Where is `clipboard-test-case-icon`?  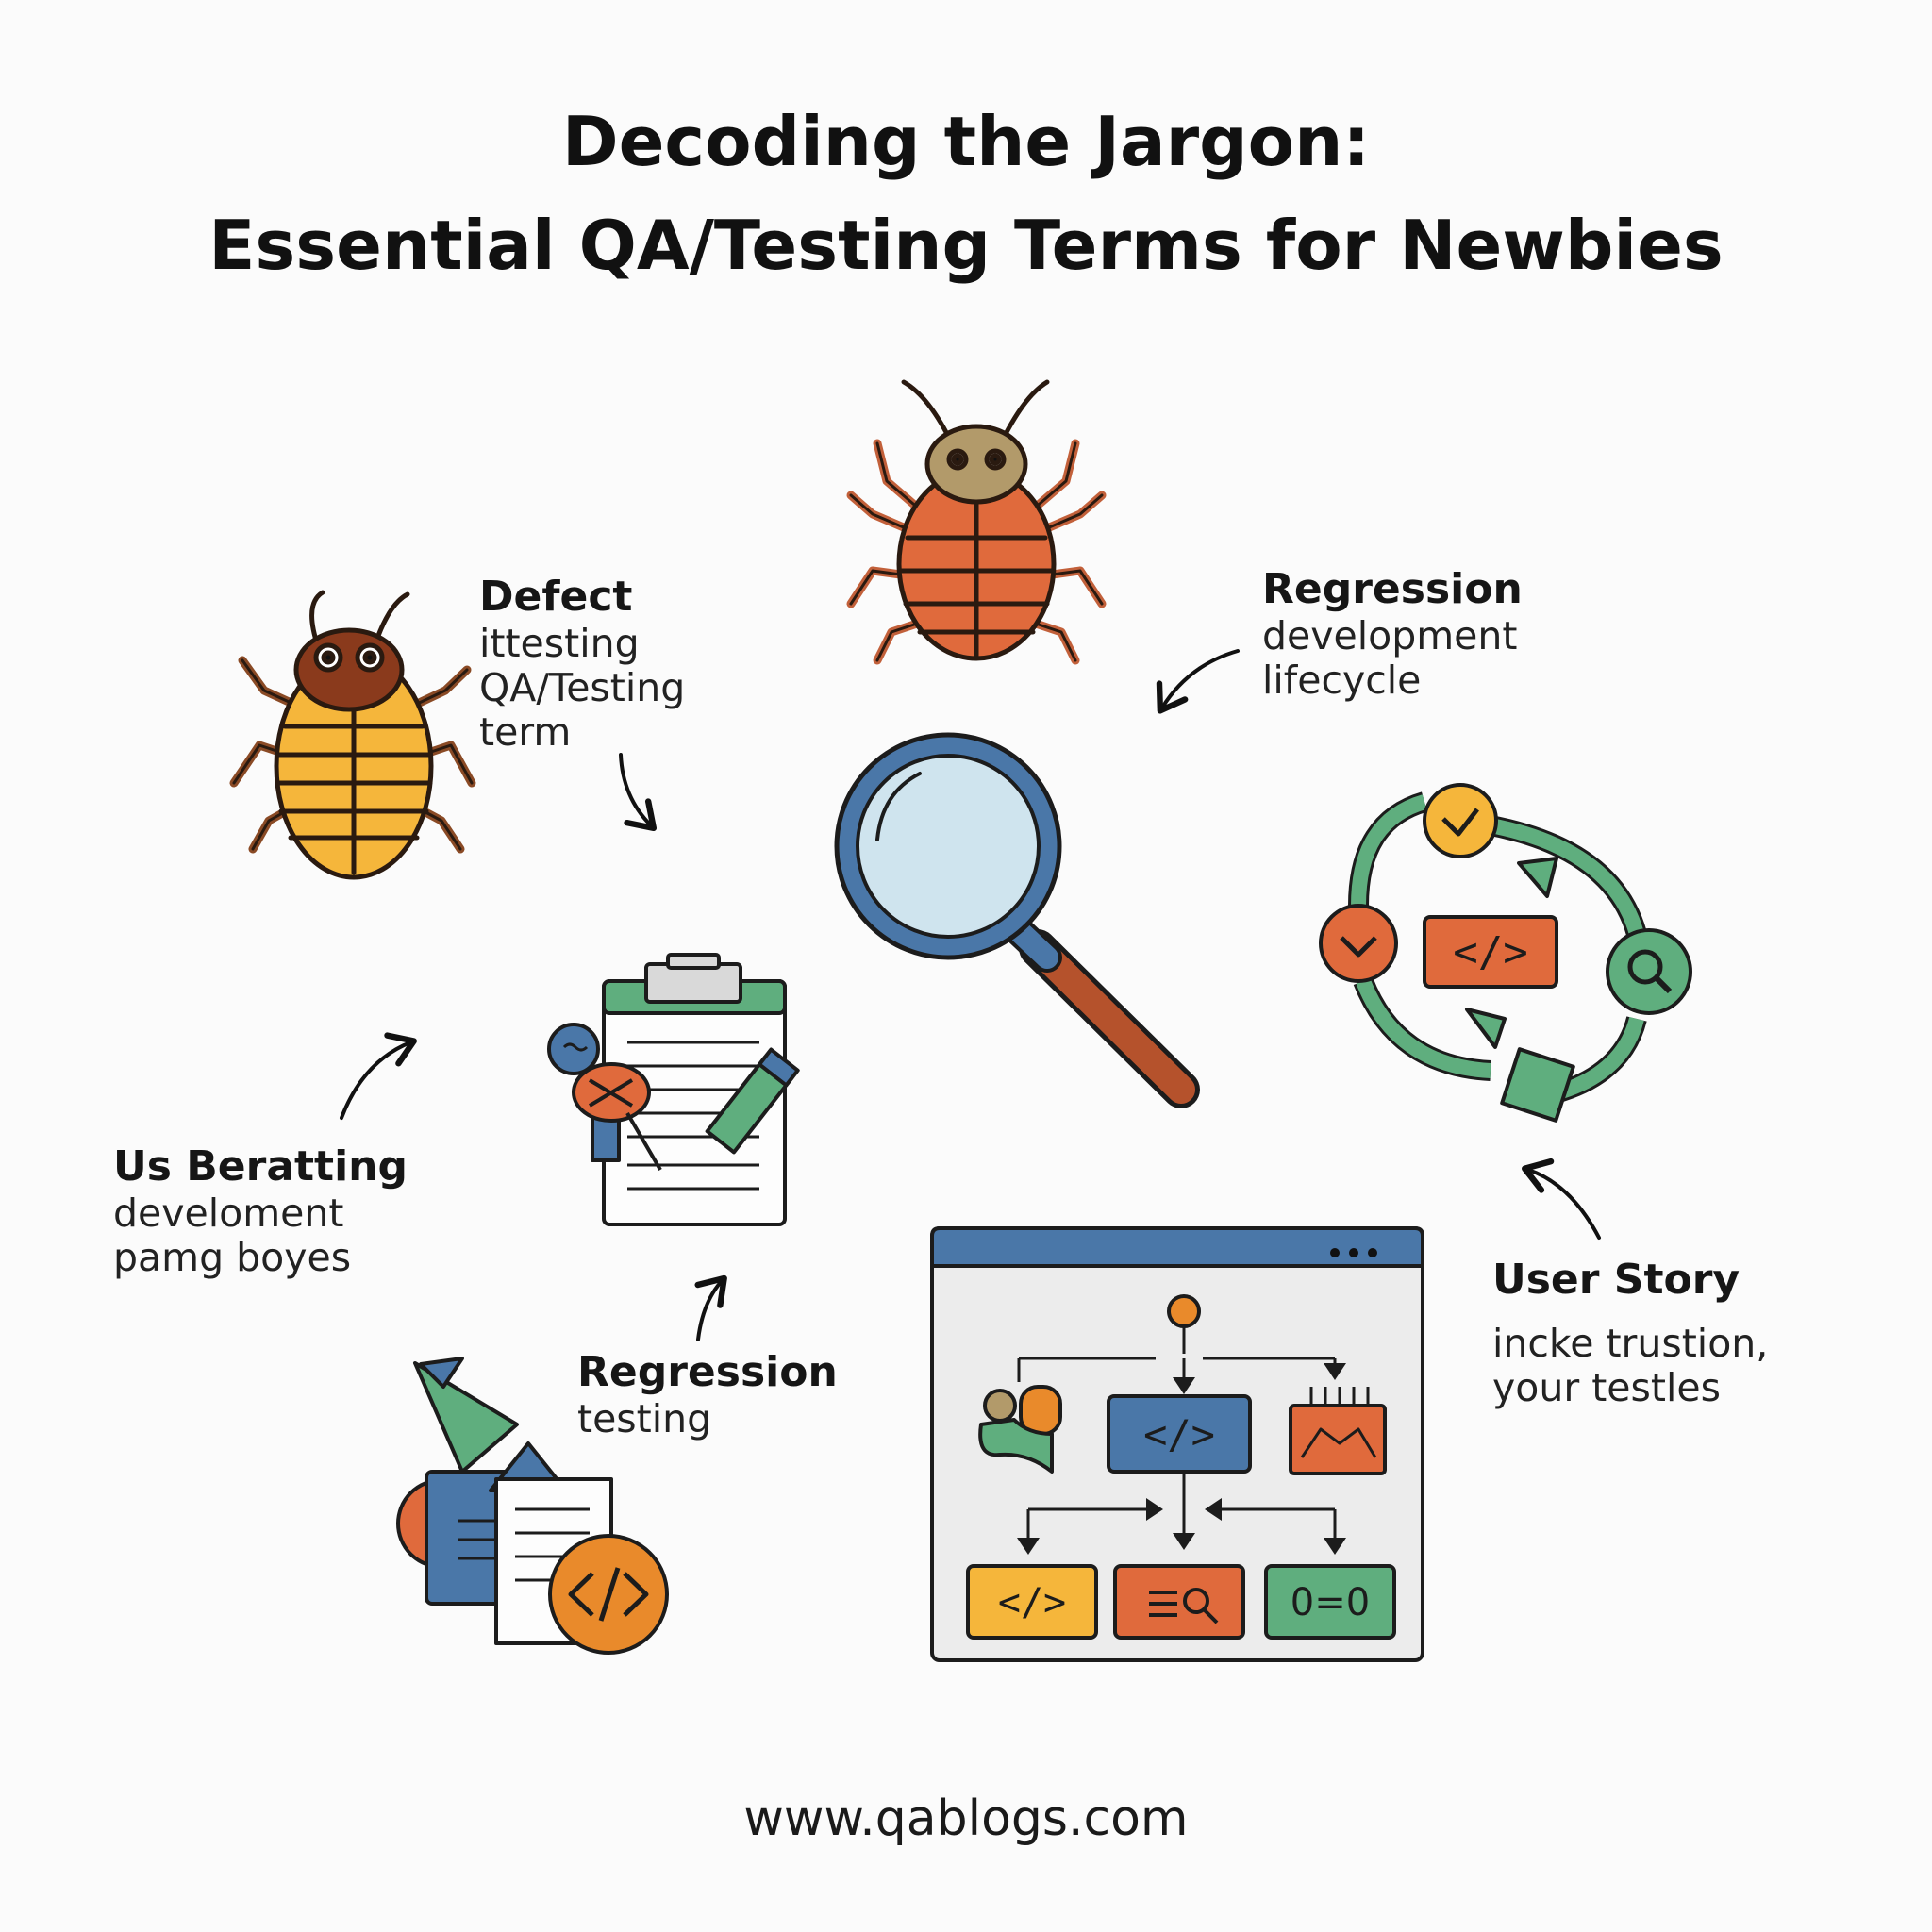
clipboard-test-case-icon is located at coordinates (674, 1089).